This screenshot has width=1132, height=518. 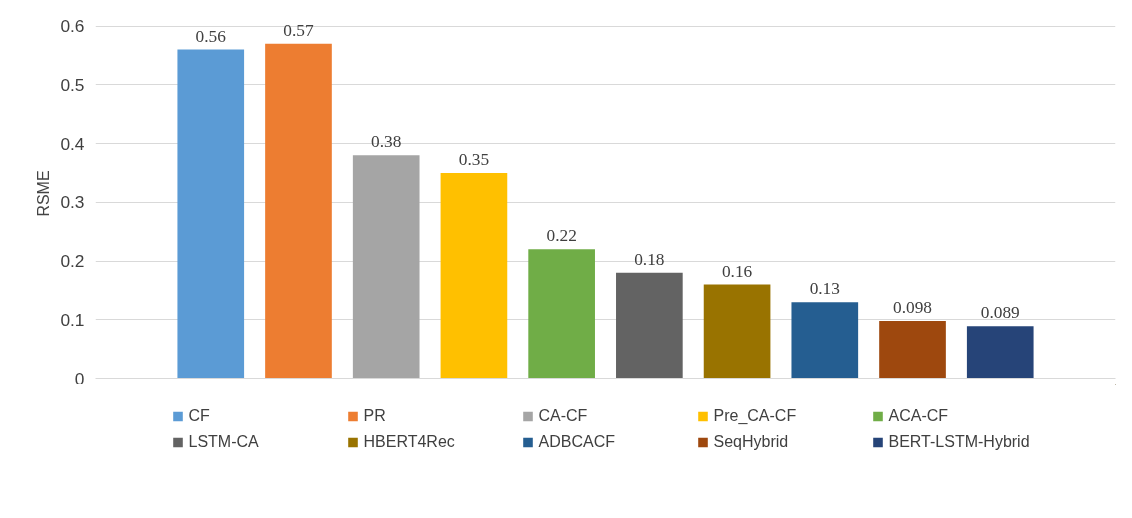 What do you see at coordinates (72, 319) in the screenshot?
I see `y-tick-label: 0.1` at bounding box center [72, 319].